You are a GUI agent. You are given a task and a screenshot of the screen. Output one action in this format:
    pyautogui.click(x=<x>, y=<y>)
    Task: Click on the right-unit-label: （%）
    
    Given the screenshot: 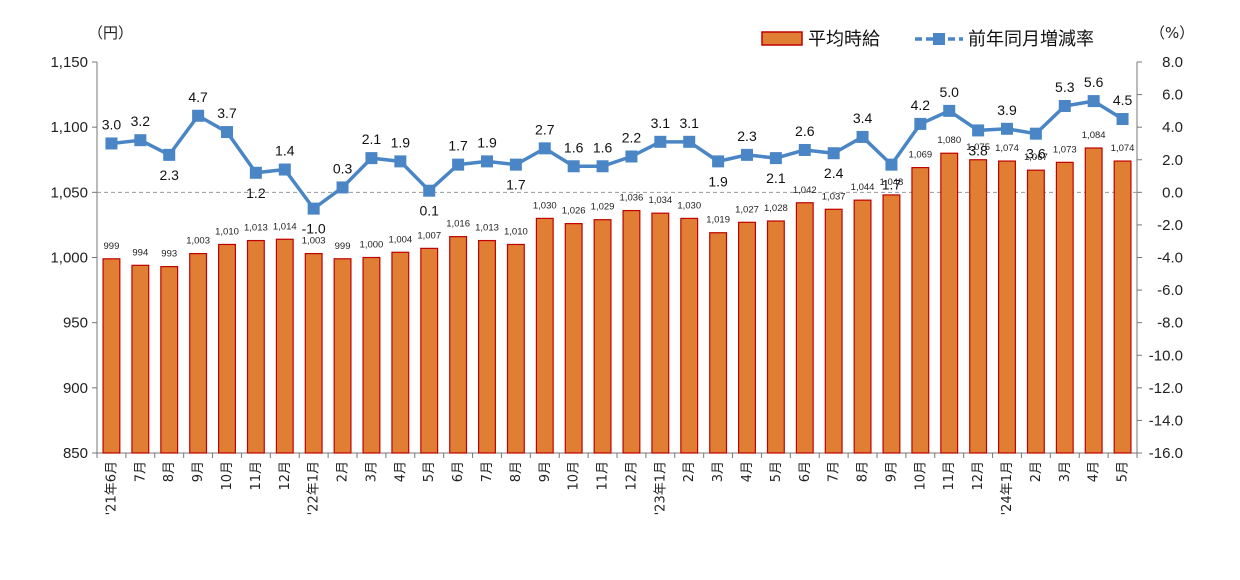 What is the action you would take?
    pyautogui.click(x=1172, y=33)
    